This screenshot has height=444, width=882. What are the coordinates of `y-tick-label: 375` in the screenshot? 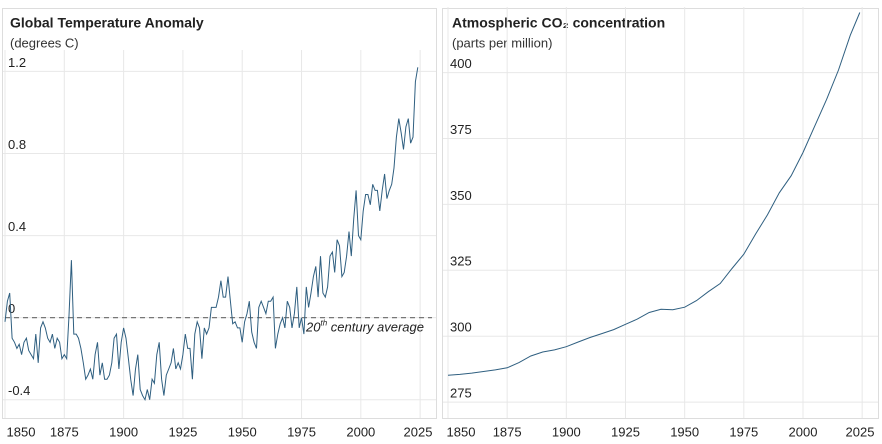 It's located at (461, 129).